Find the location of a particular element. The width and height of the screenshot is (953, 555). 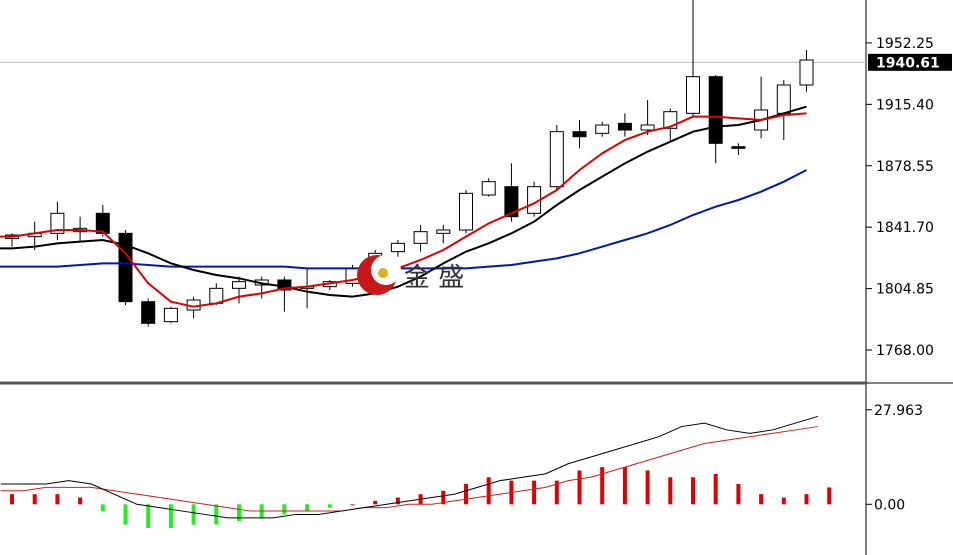

price-tick-label: 1952.25 is located at coordinates (905, 44).